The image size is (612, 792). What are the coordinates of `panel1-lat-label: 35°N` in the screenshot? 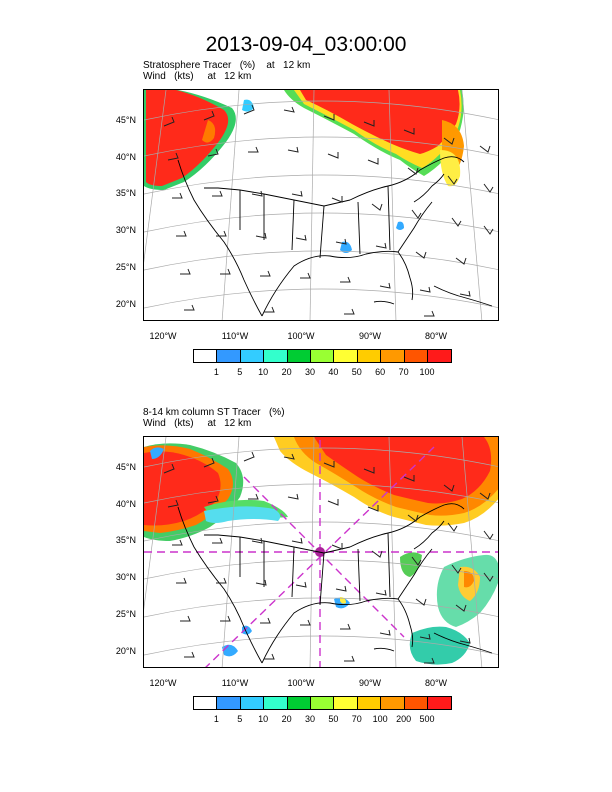 It's located at (125, 193).